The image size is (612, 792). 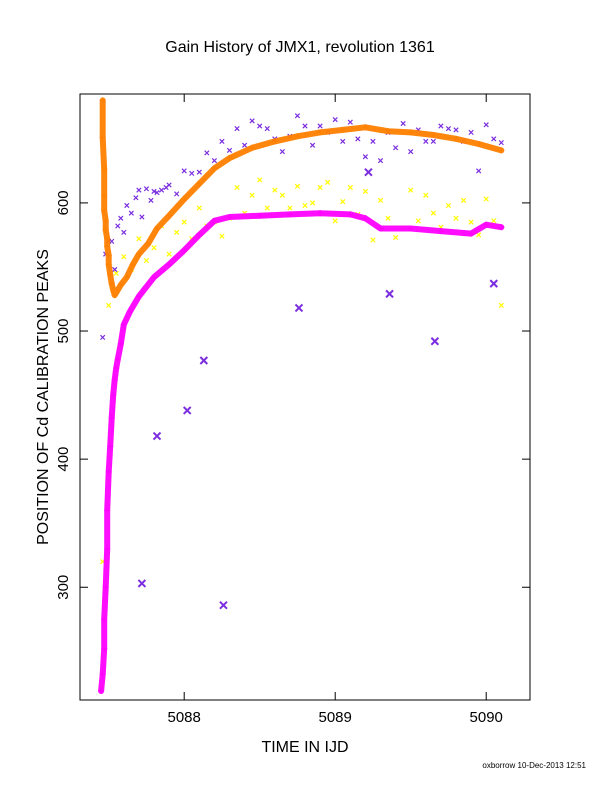 I want to click on y-tick-label-3: 600, so click(x=63, y=202).